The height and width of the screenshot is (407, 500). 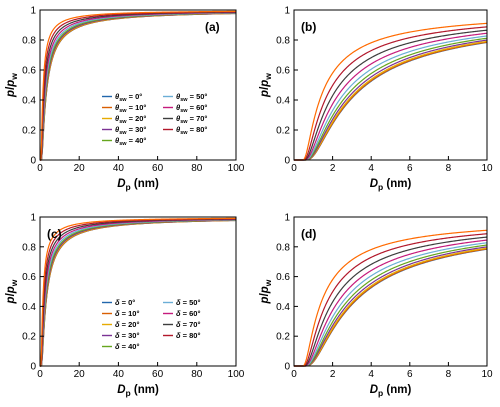 What do you see at coordinates (188, 313) in the screenshot?
I see `legend-label: δ = 60°` at bounding box center [188, 313].